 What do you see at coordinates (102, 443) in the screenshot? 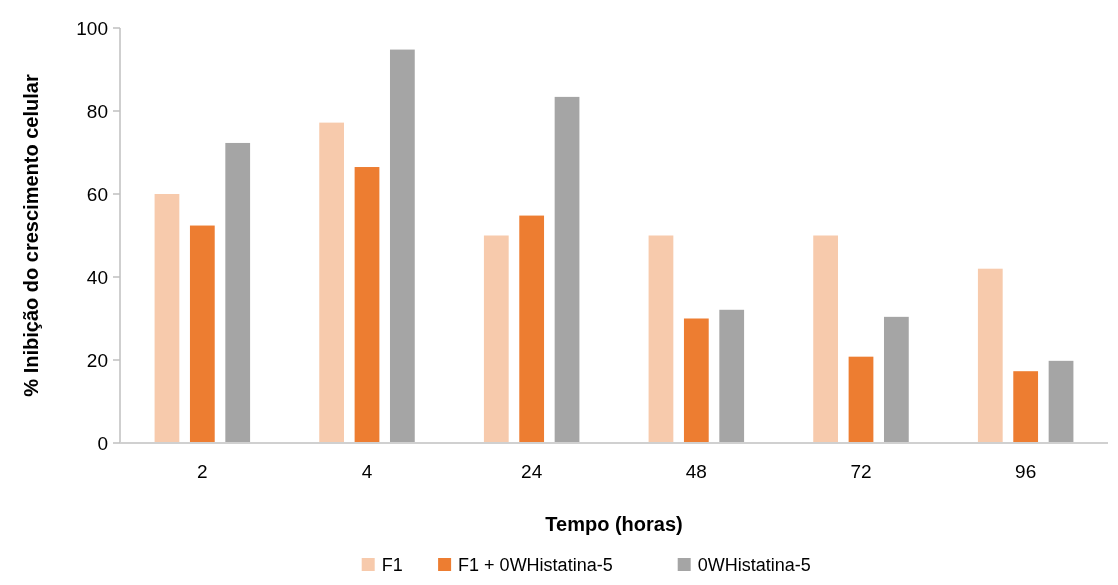
I see `y-tick-label: 0` at bounding box center [102, 443].